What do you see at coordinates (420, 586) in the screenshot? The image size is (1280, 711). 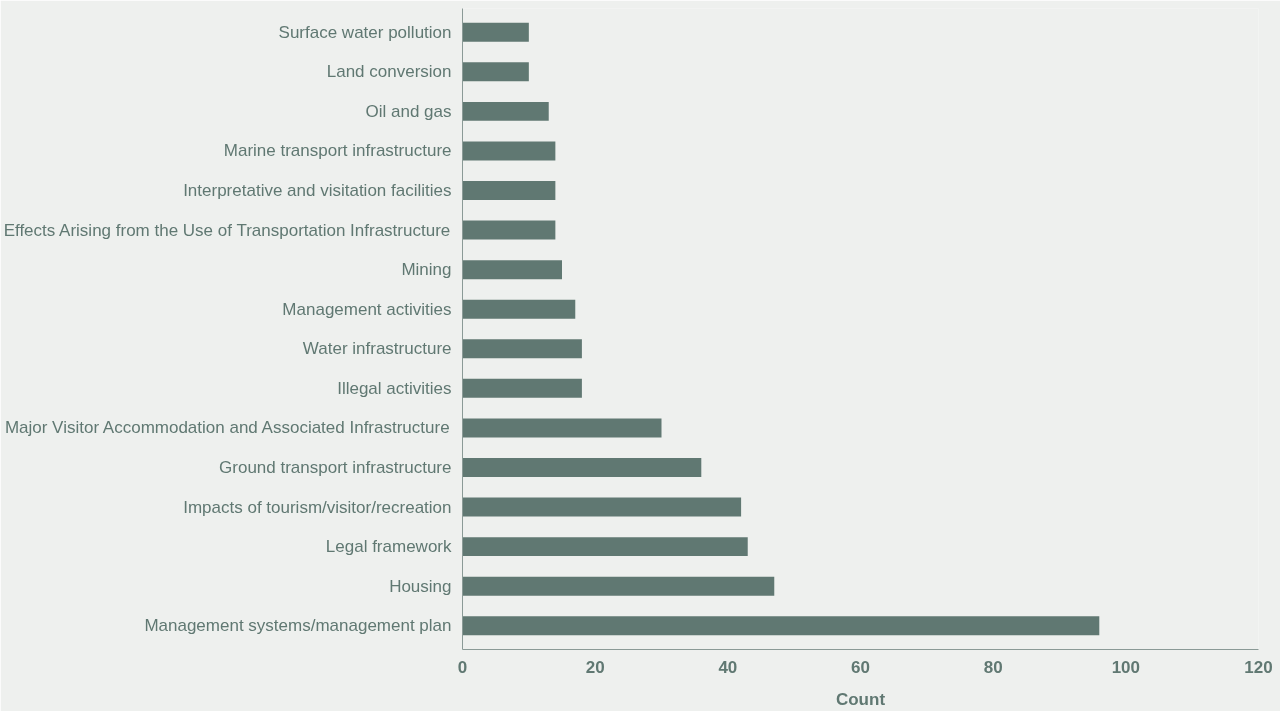 I see `y-tick-label: Housing` at bounding box center [420, 586].